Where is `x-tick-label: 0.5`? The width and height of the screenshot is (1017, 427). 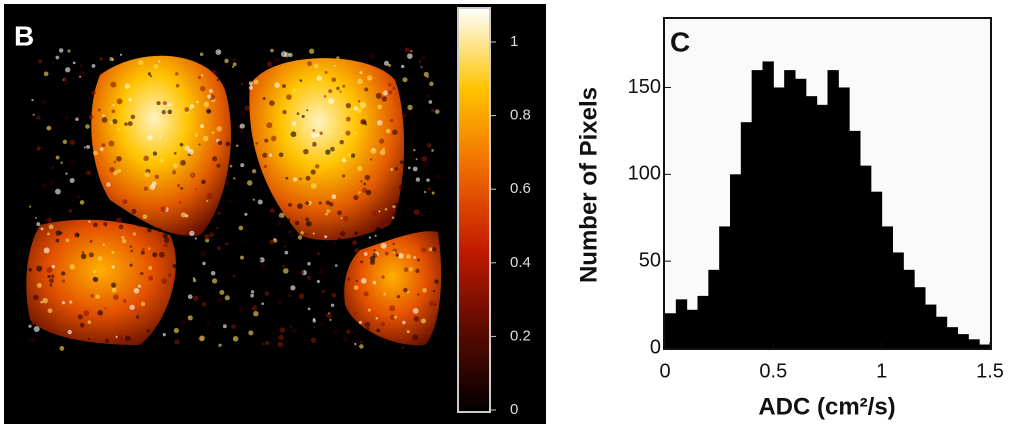 x-tick-label: 0.5 is located at coordinates (773, 371).